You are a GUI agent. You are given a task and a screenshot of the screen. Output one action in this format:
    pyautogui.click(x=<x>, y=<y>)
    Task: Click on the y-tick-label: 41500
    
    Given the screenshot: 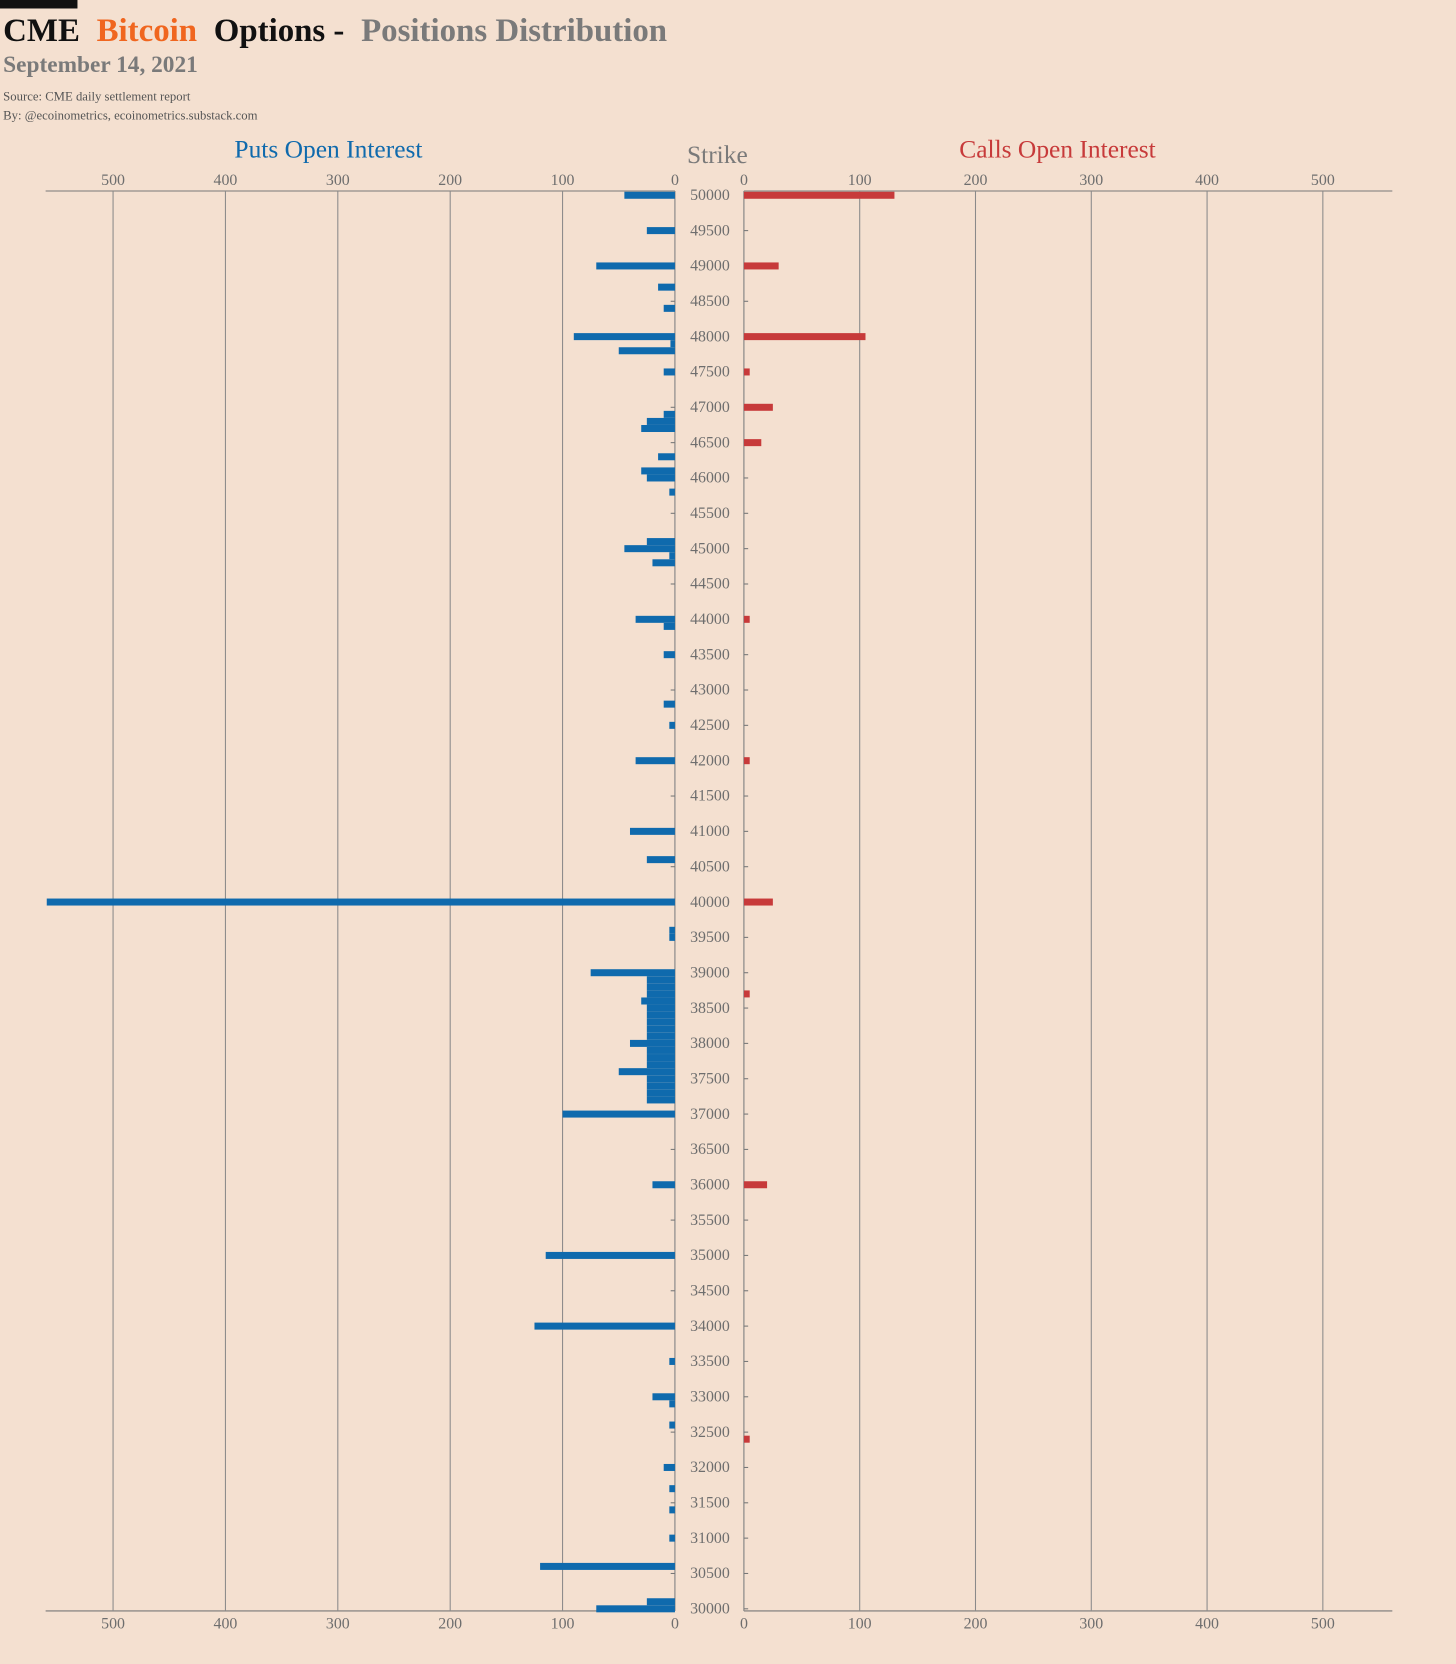 What is the action you would take?
    pyautogui.click(x=710, y=796)
    